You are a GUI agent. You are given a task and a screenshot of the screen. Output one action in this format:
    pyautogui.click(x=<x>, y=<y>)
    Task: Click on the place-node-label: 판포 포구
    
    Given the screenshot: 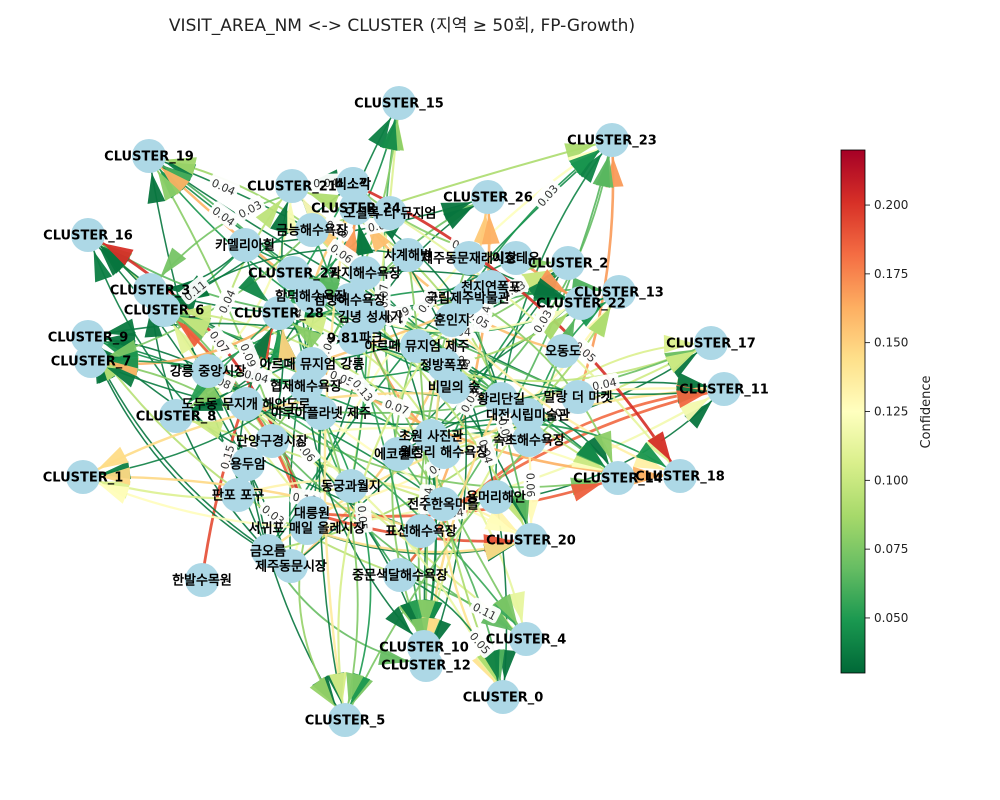 What is the action you would take?
    pyautogui.click(x=238, y=496)
    